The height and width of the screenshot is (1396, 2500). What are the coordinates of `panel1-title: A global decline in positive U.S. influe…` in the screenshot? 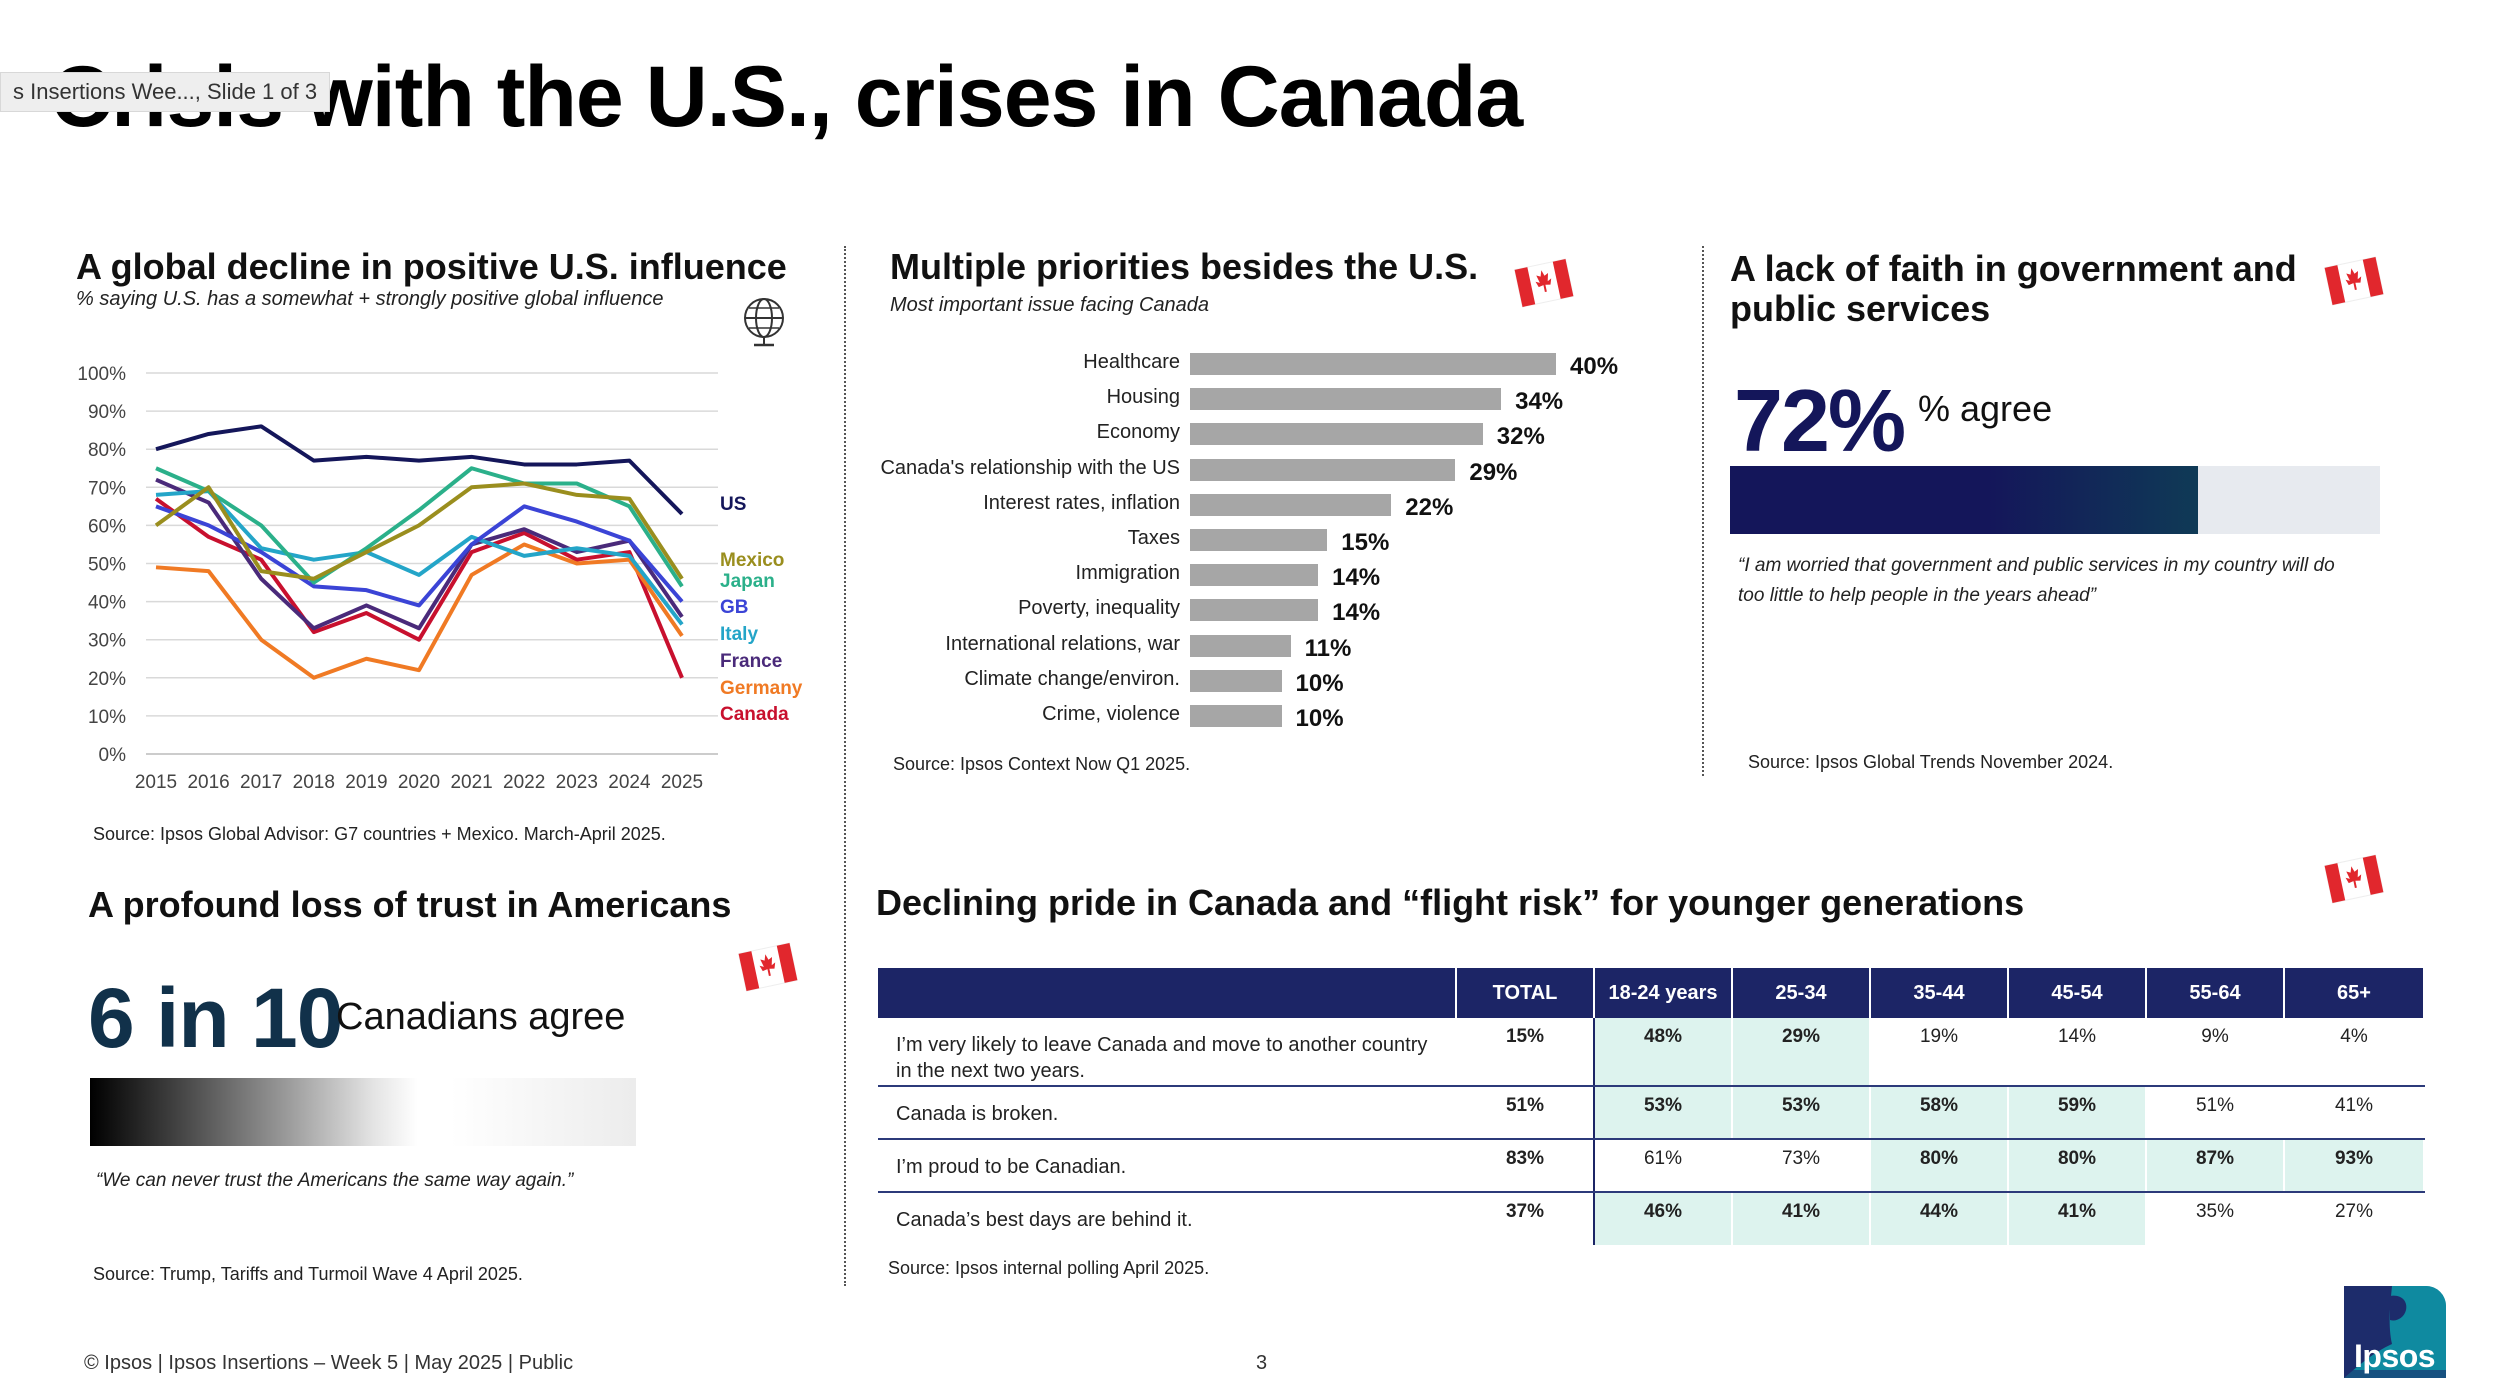 It's located at (431, 266).